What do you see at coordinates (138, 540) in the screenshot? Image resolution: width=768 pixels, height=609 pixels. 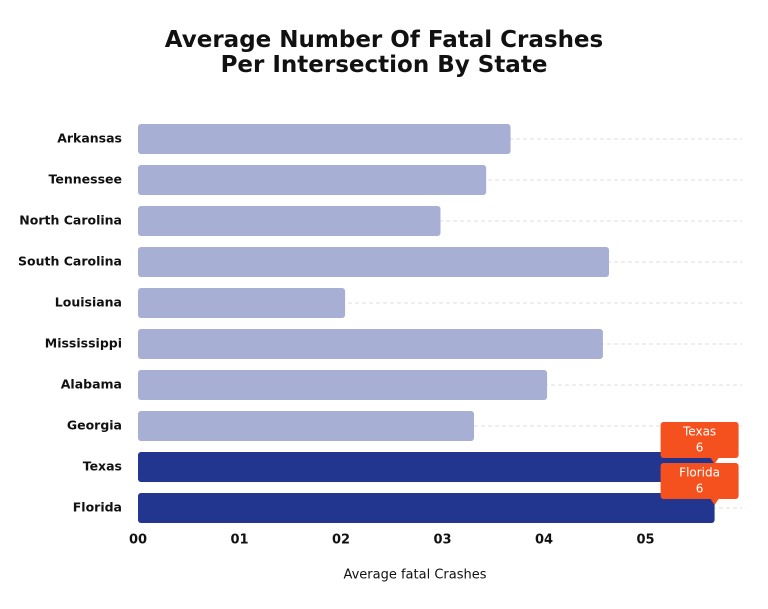 I see `x-tick-label: 00` at bounding box center [138, 540].